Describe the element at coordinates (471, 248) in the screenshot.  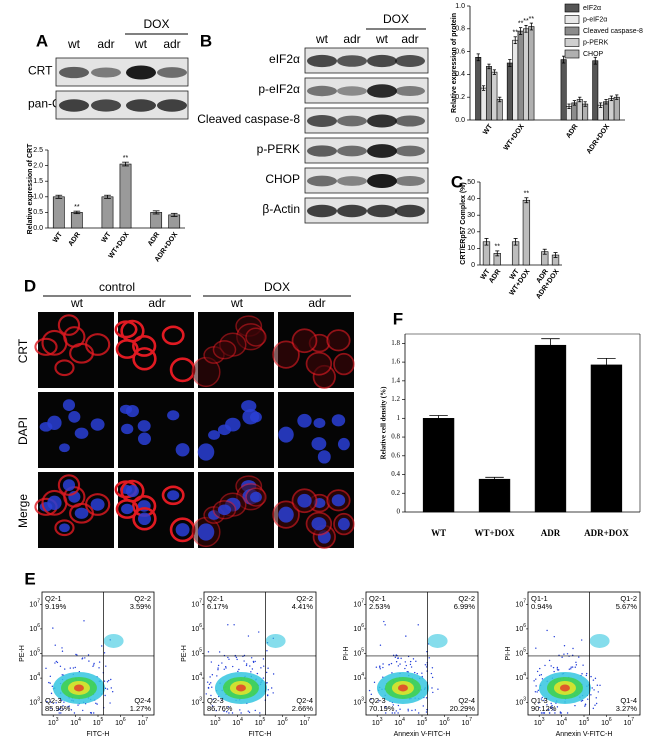
I see `y-tick-label: 10` at that location.